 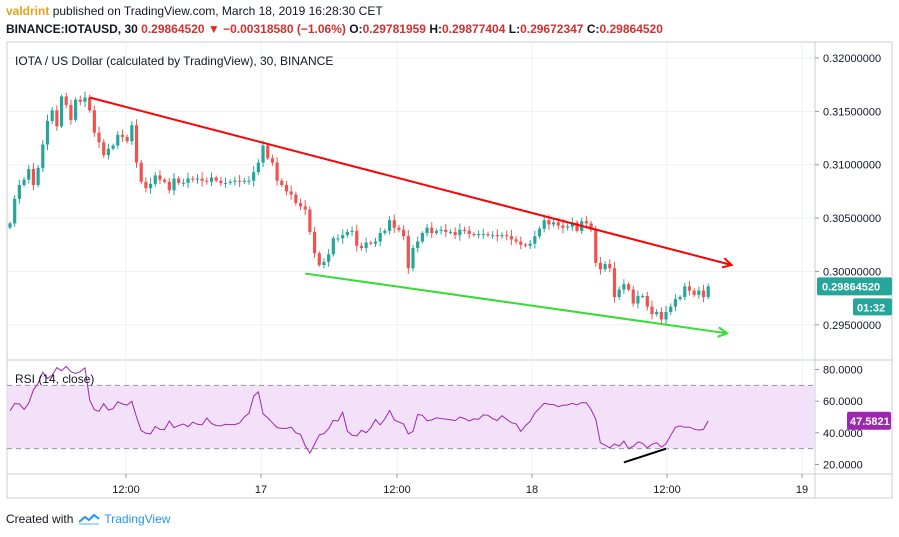 What do you see at coordinates (411, 417) in the screenshot?
I see `rsi-band` at bounding box center [411, 417].